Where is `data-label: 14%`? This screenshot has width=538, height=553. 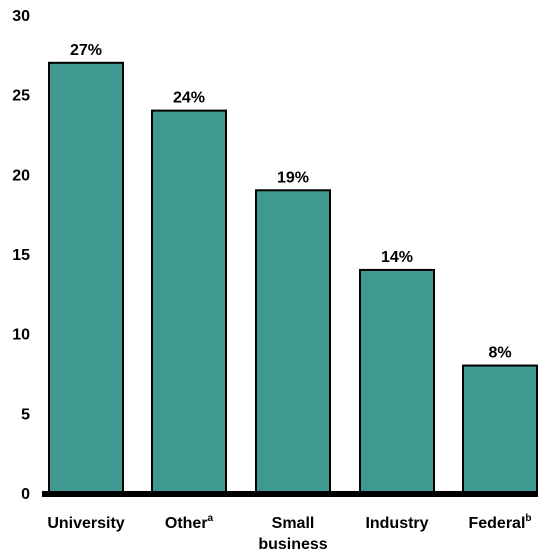
data-label: 14% is located at coordinates (397, 257).